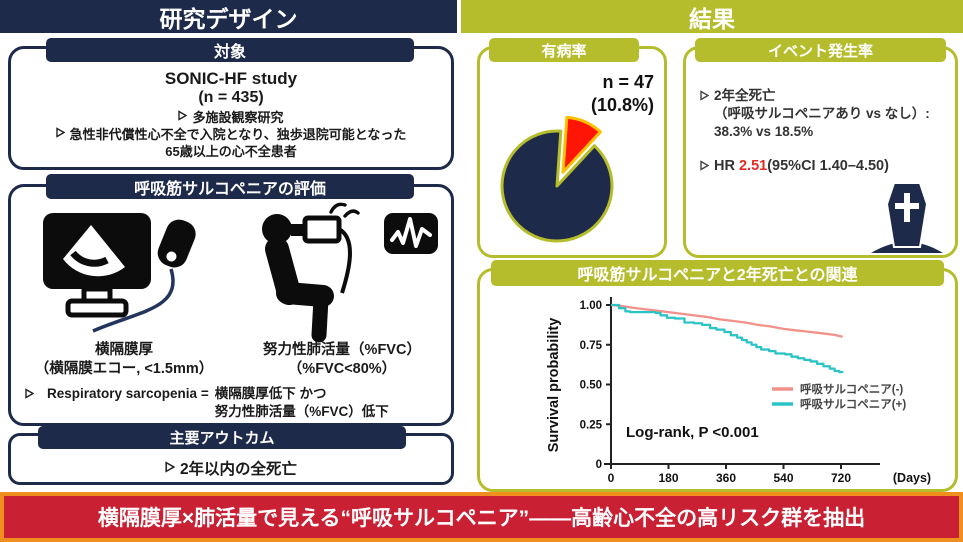  Describe the element at coordinates (668, 478) in the screenshot. I see `svg-text: 180` at that location.